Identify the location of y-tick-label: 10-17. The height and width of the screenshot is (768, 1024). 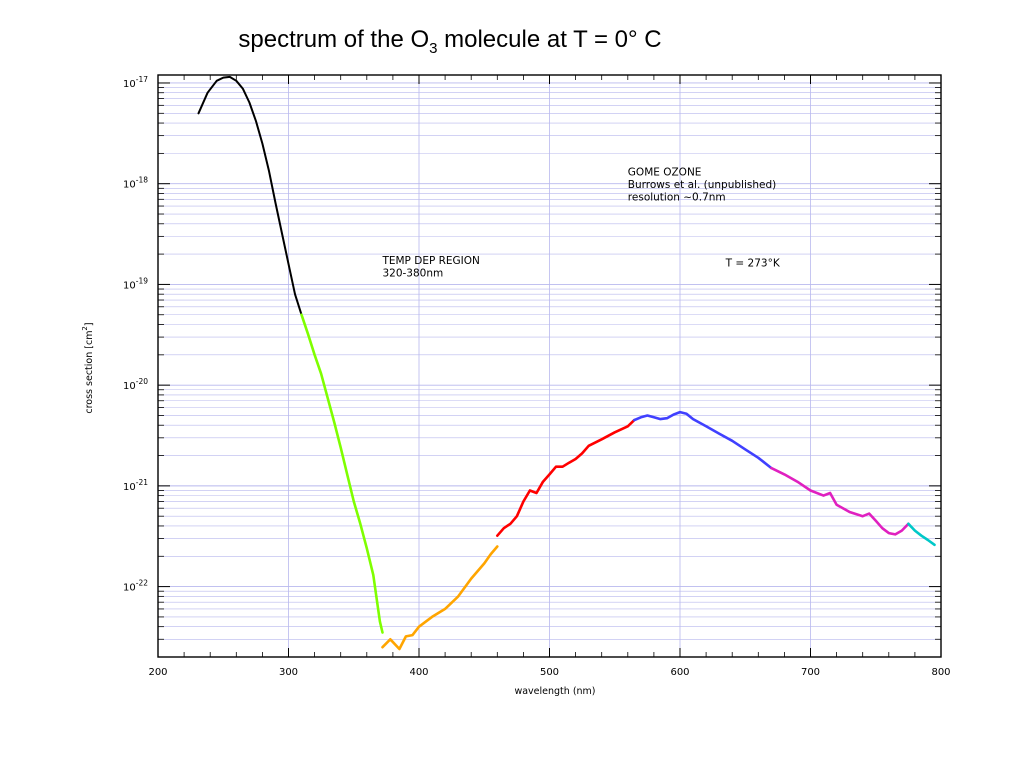
(135, 82).